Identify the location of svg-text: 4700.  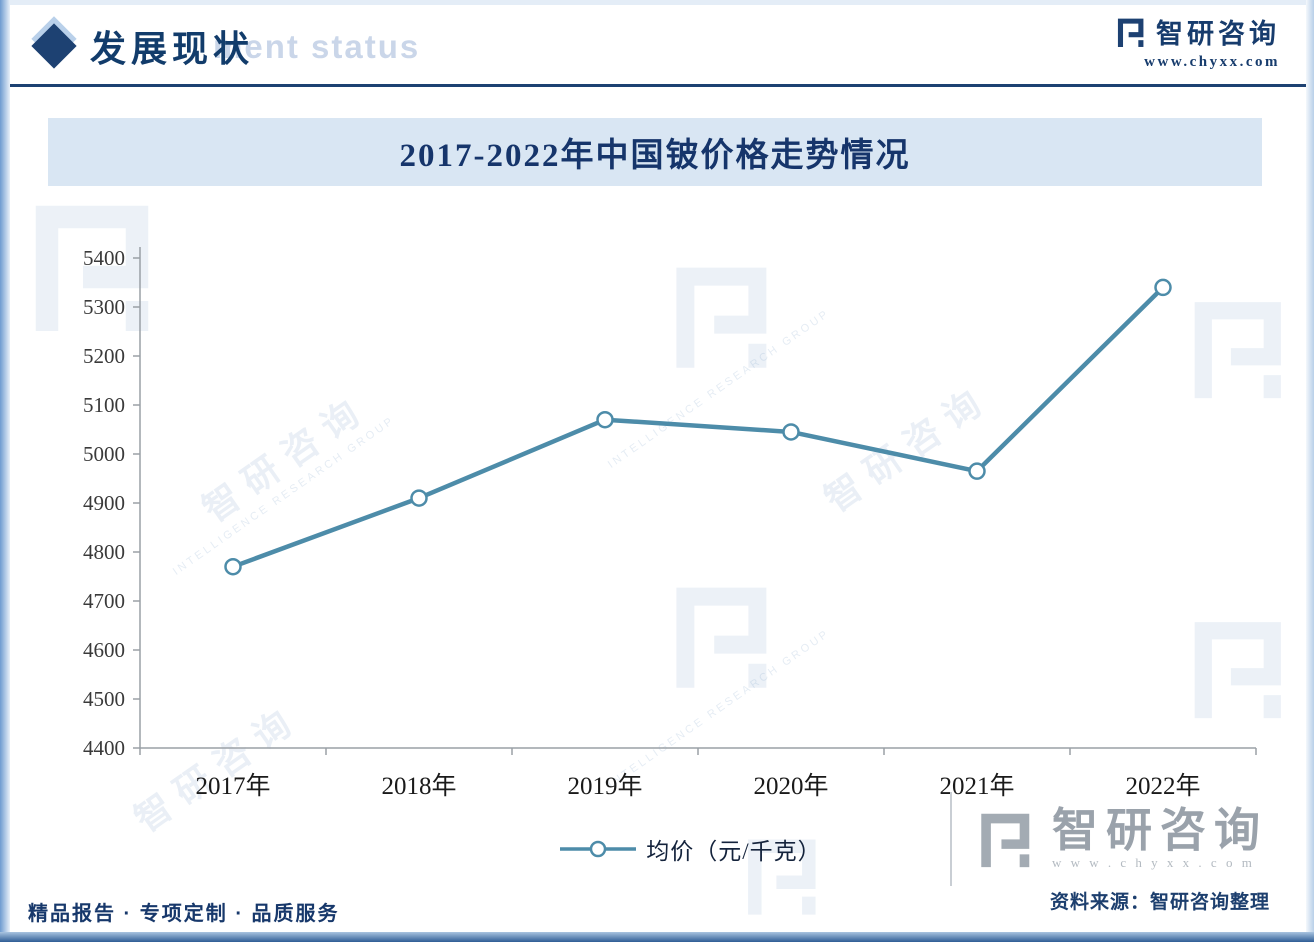
(104, 601).